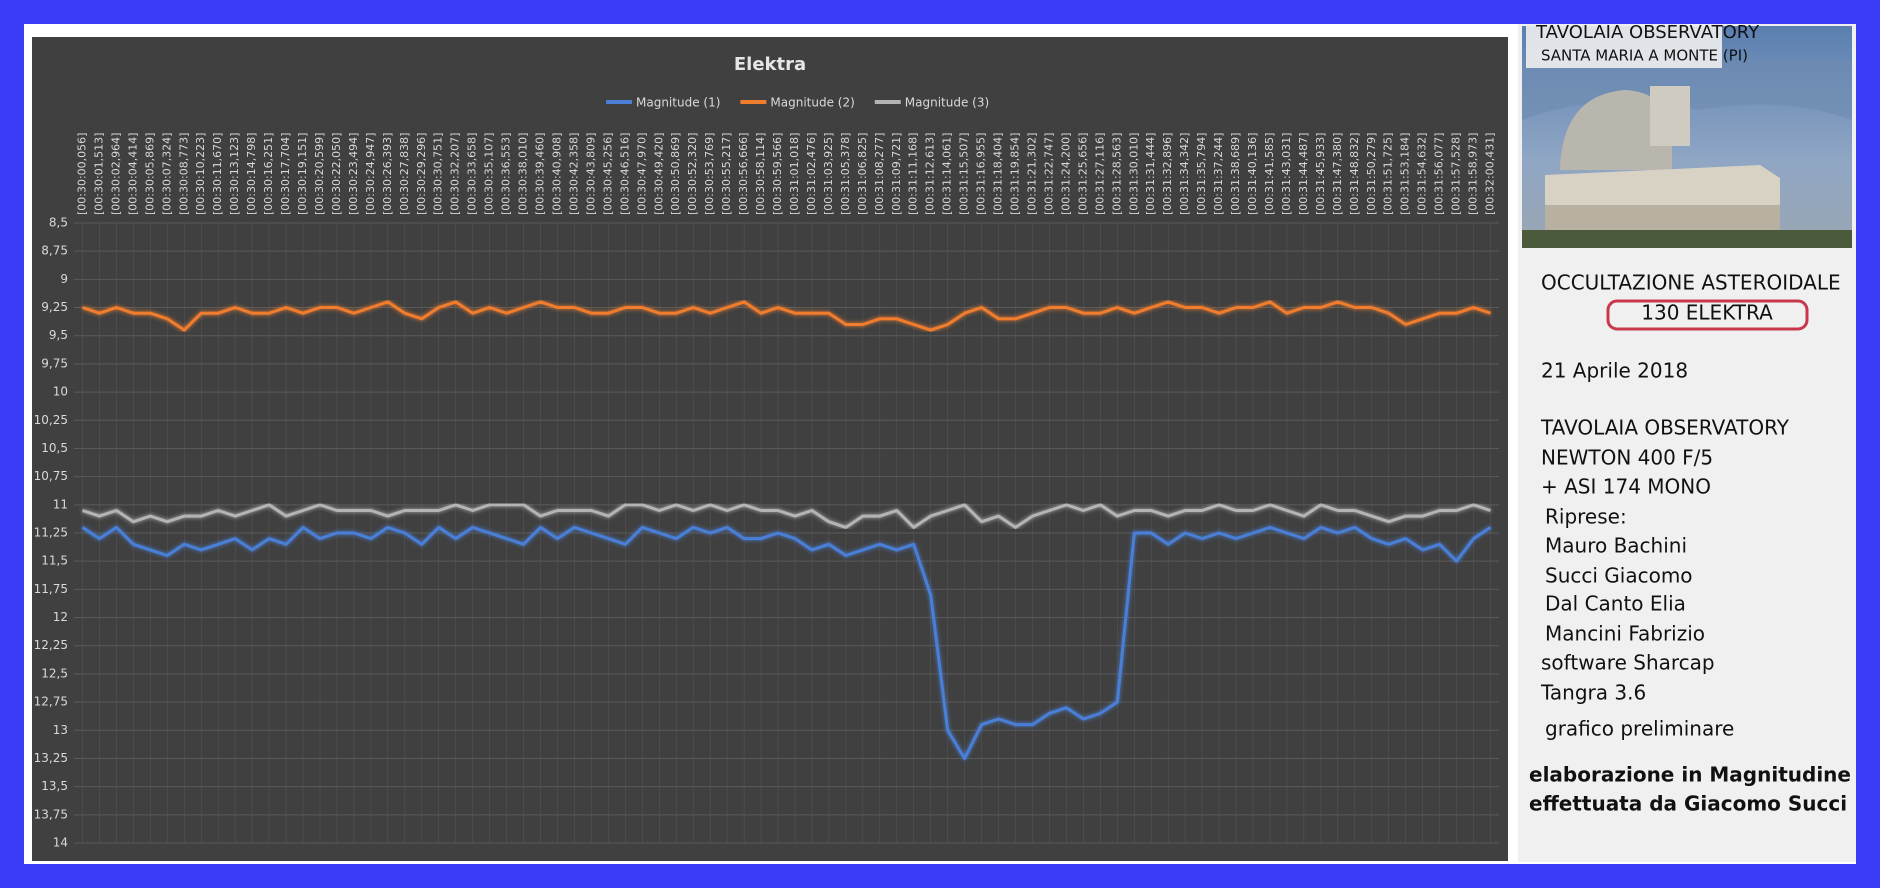 The width and height of the screenshot is (1880, 888). What do you see at coordinates (132, 174) in the screenshot?
I see `x-tick-label: [00:30:04,414]` at bounding box center [132, 174].